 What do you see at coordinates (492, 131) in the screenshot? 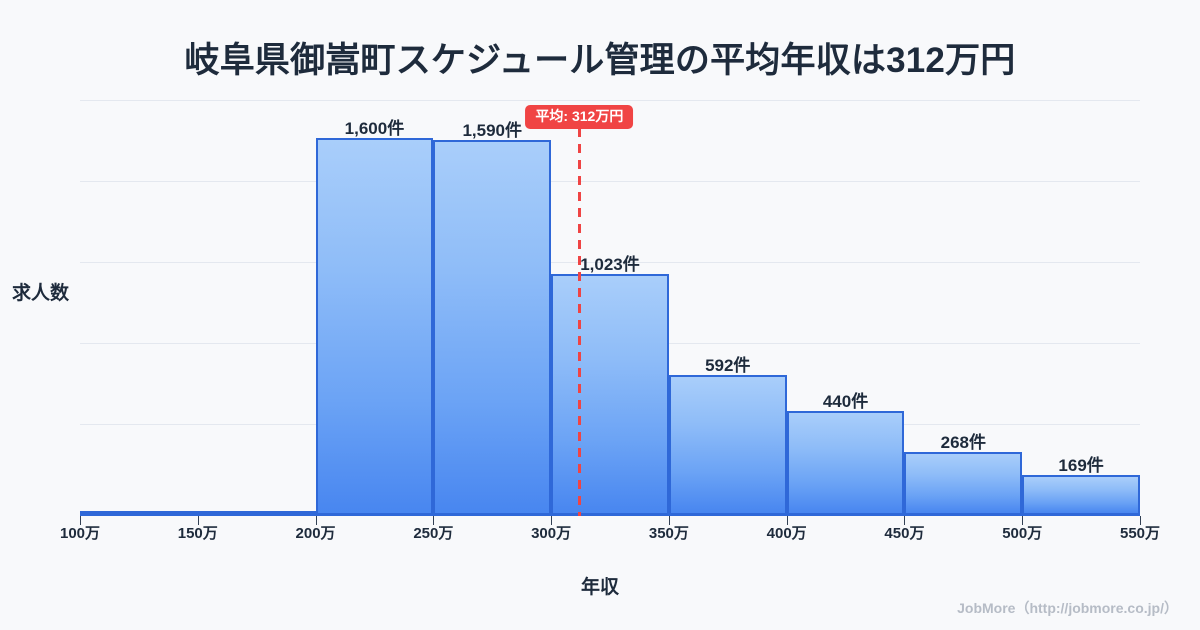
I see `bar-value-label: 1,590件` at bounding box center [492, 131].